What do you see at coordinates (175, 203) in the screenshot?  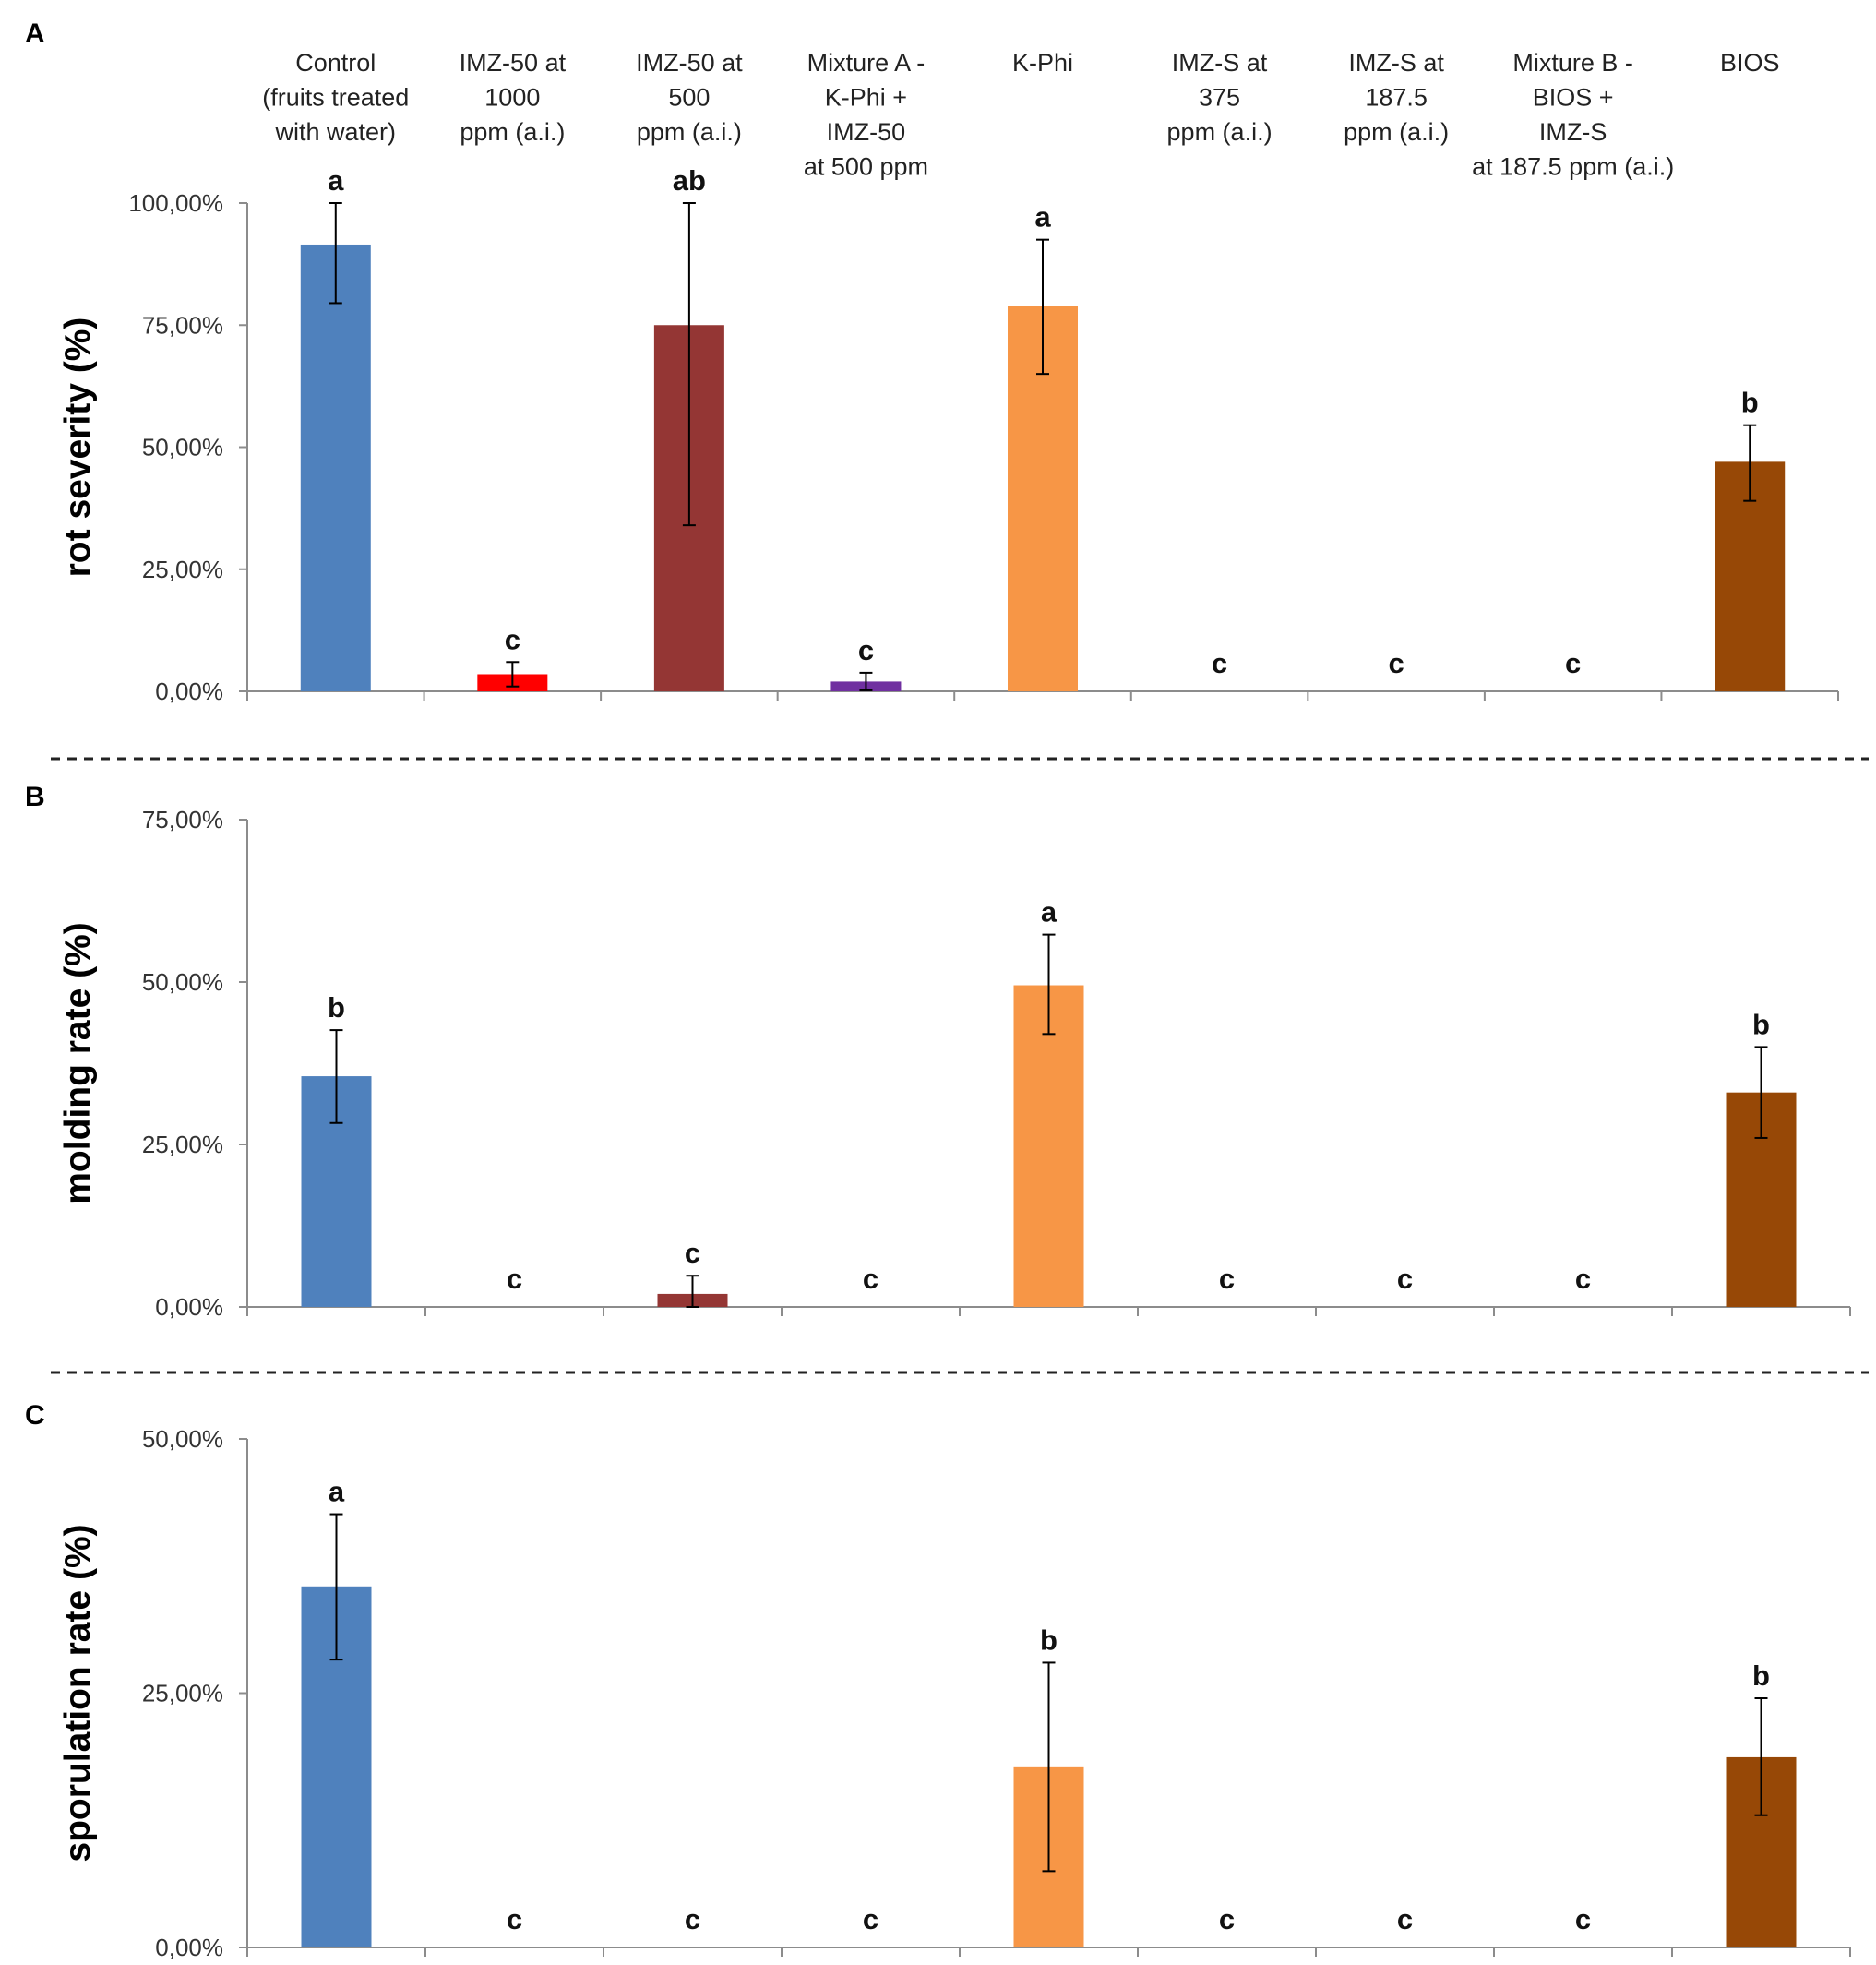 I see `y-tick-label: 100,00%` at bounding box center [175, 203].